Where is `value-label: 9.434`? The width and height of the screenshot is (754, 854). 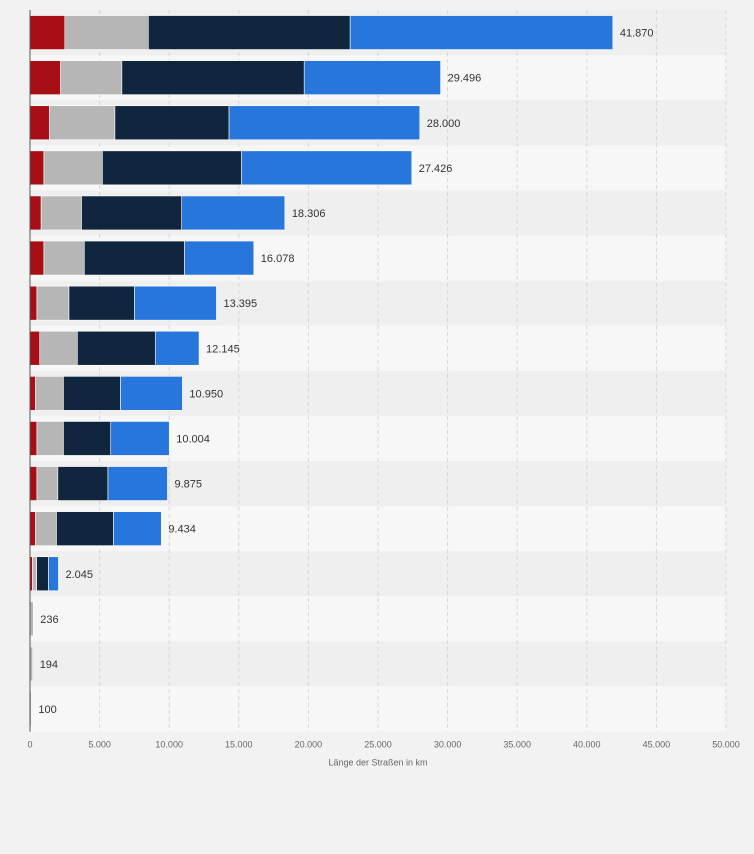 value-label: 9.434 is located at coordinates (182, 530).